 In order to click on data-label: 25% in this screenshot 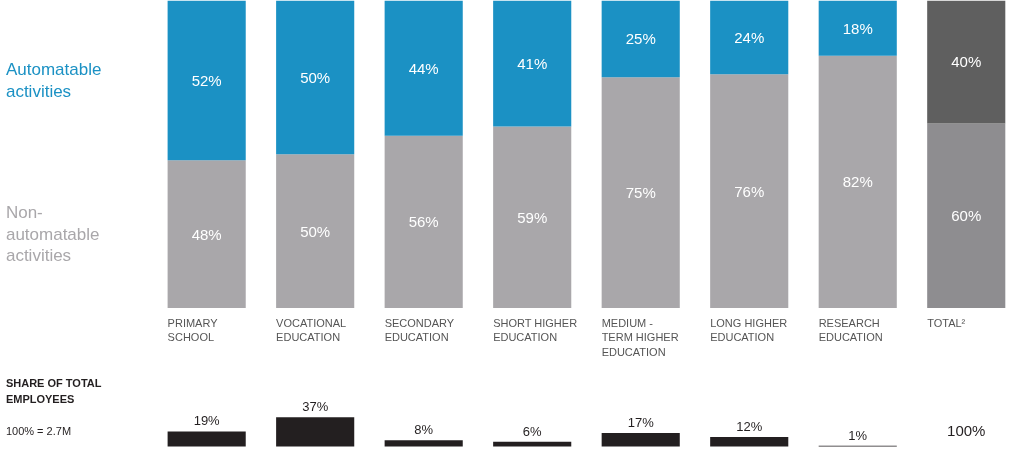, I will do `click(640, 39)`.